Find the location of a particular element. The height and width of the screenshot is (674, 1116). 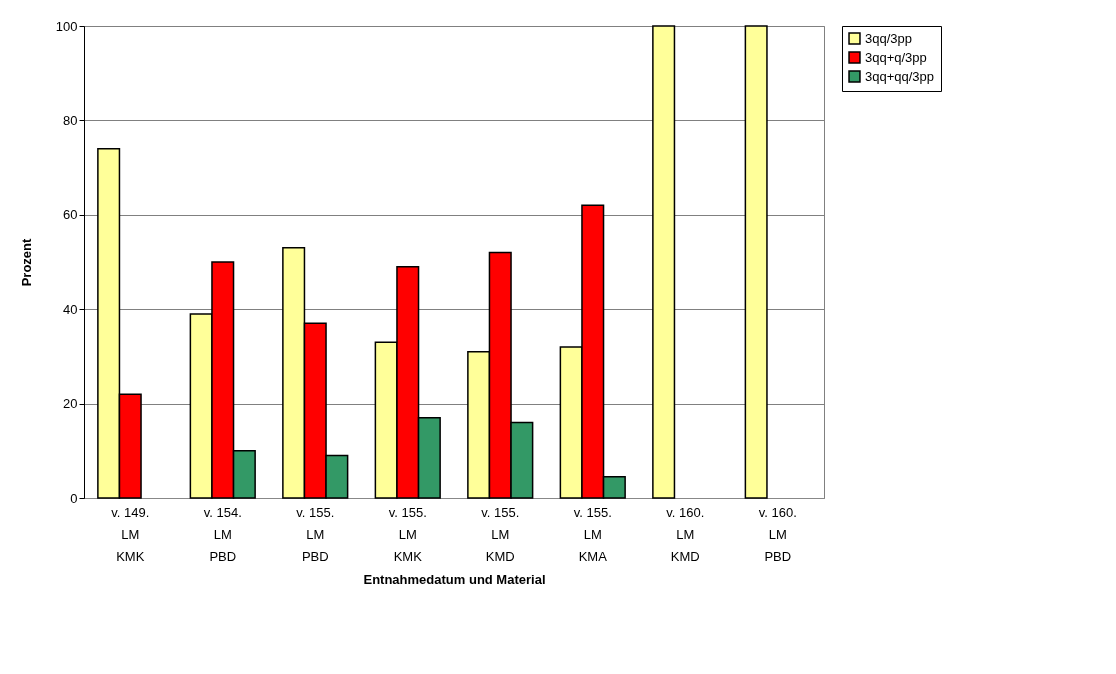

y-tick-label: 100 is located at coordinates (66, 26).